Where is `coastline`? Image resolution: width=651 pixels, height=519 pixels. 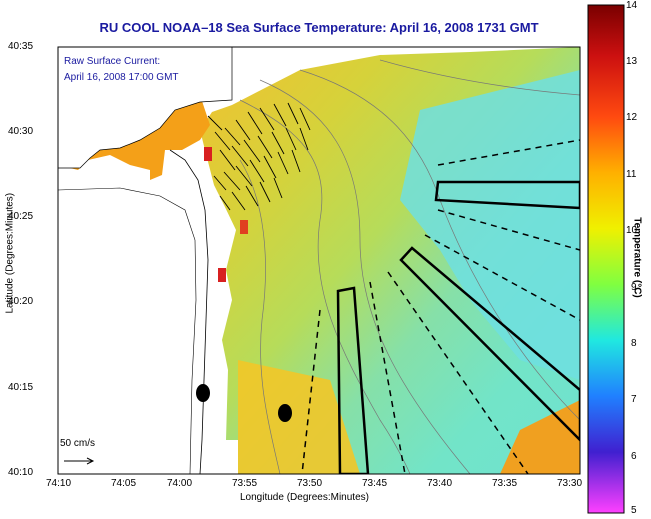 coastline is located at coordinates (145, 108).